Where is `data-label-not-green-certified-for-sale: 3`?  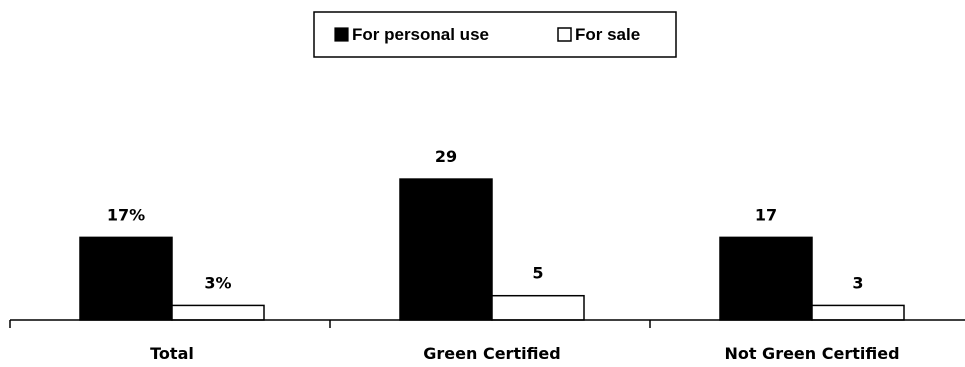 data-label-not-green-certified-for-sale: 3 is located at coordinates (857, 282).